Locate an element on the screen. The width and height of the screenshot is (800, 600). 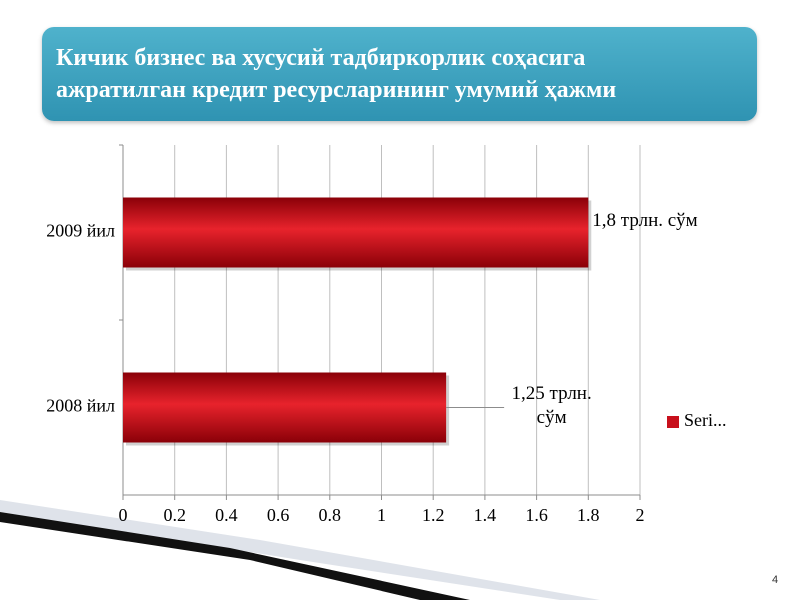
x-tick-label: 2 is located at coordinates (640, 515).